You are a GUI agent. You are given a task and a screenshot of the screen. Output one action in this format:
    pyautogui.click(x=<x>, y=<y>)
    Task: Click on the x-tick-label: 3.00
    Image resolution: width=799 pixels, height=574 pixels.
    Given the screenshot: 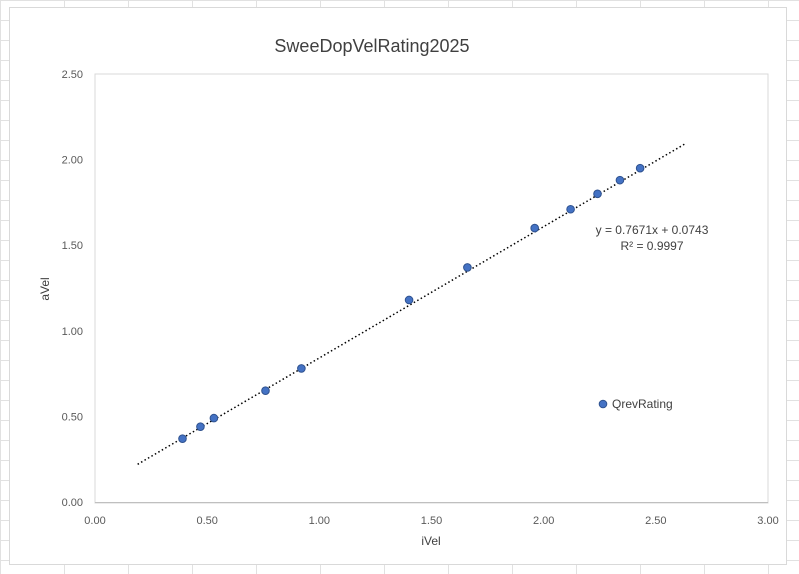 What is the action you would take?
    pyautogui.click(x=767, y=521)
    